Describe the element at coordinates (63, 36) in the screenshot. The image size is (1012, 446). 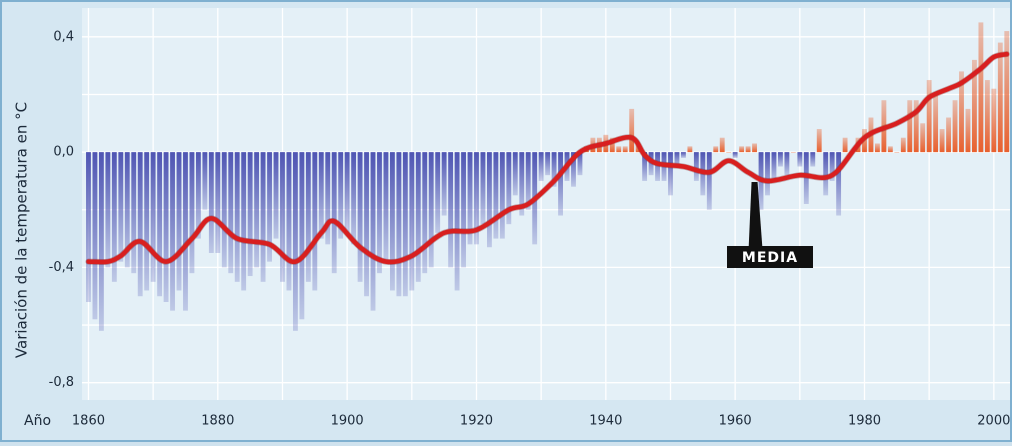
I see `y-tick-label: 0,4` at that location.